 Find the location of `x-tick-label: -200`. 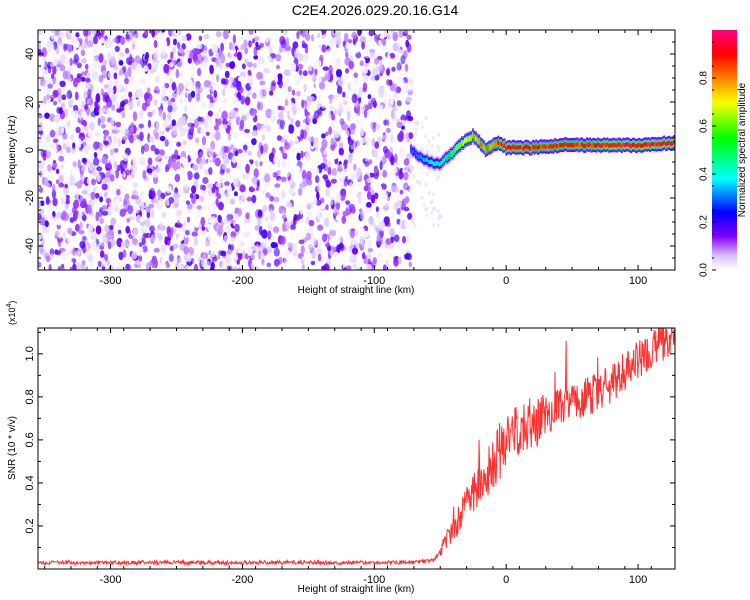

x-tick-label: -200 is located at coordinates (242, 580).